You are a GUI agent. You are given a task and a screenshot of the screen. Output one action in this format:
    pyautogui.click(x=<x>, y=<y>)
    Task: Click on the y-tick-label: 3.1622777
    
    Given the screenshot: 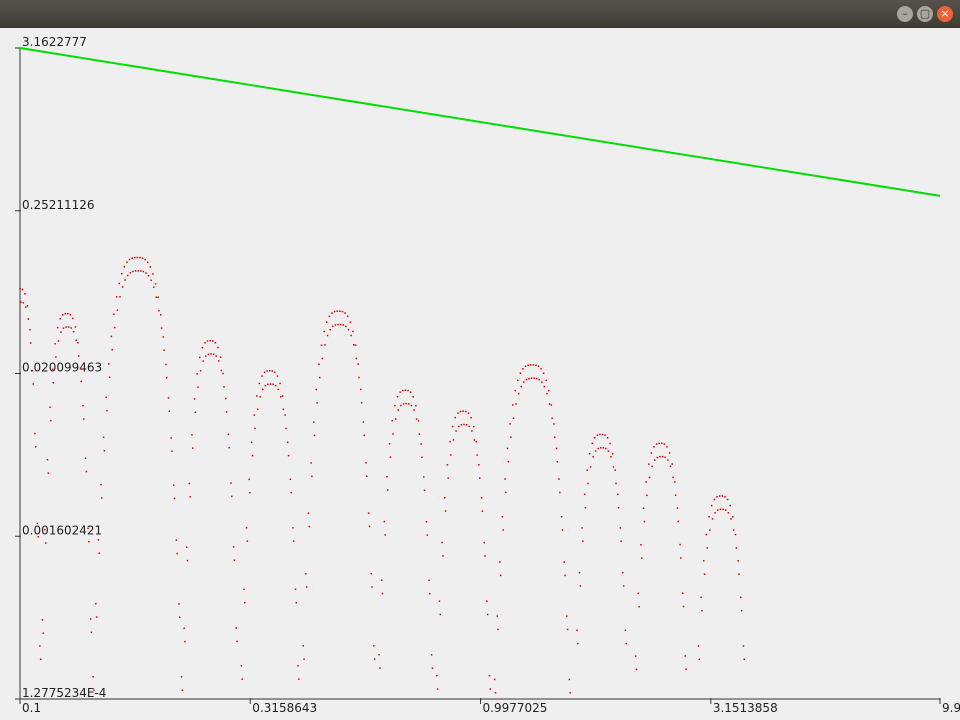 What is the action you would take?
    pyautogui.click(x=54, y=42)
    